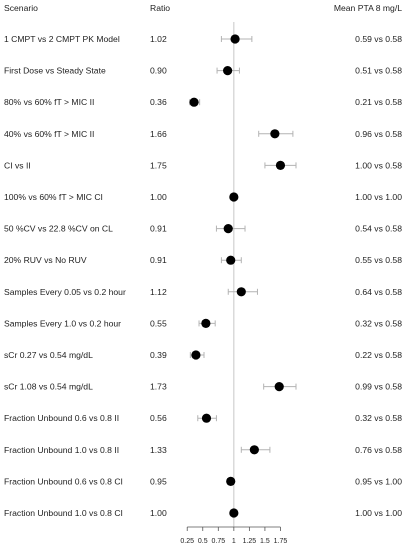 The height and width of the screenshot is (550, 406). I want to click on row-ratio-label: 1.02, so click(158, 39).